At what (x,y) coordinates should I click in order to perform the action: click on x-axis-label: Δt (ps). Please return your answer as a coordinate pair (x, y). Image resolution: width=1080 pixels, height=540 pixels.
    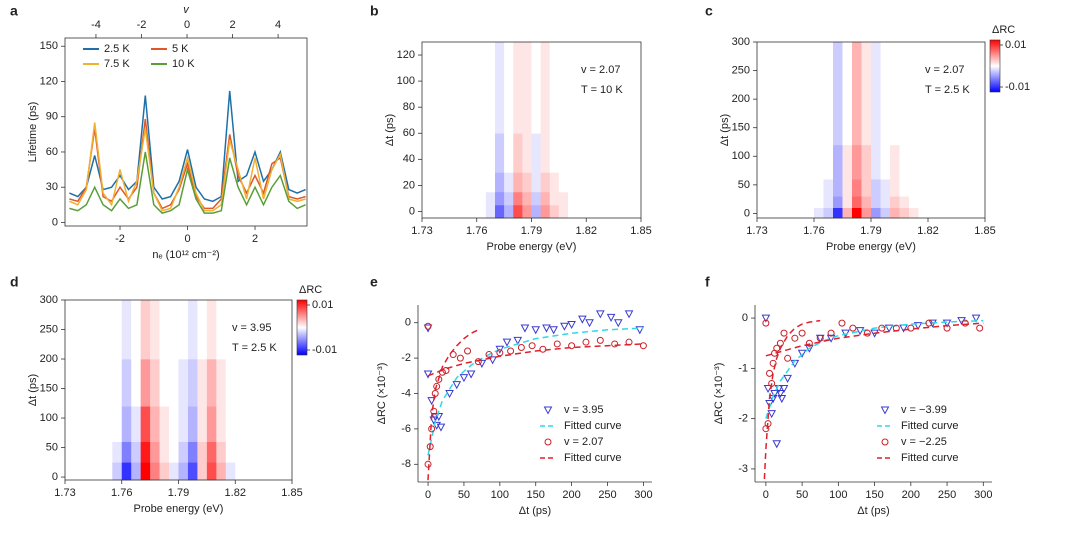
    Looking at the image, I should click on (873, 511).